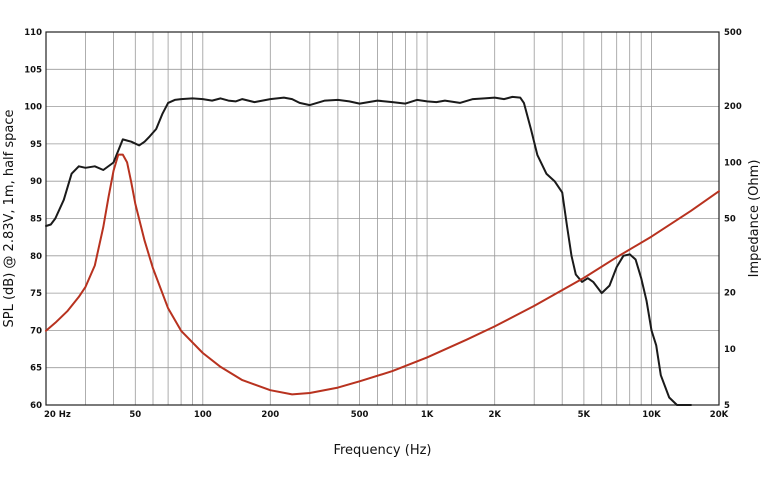  Describe the element at coordinates (203, 415) in the screenshot. I see `x-tick-label: 100` at that location.